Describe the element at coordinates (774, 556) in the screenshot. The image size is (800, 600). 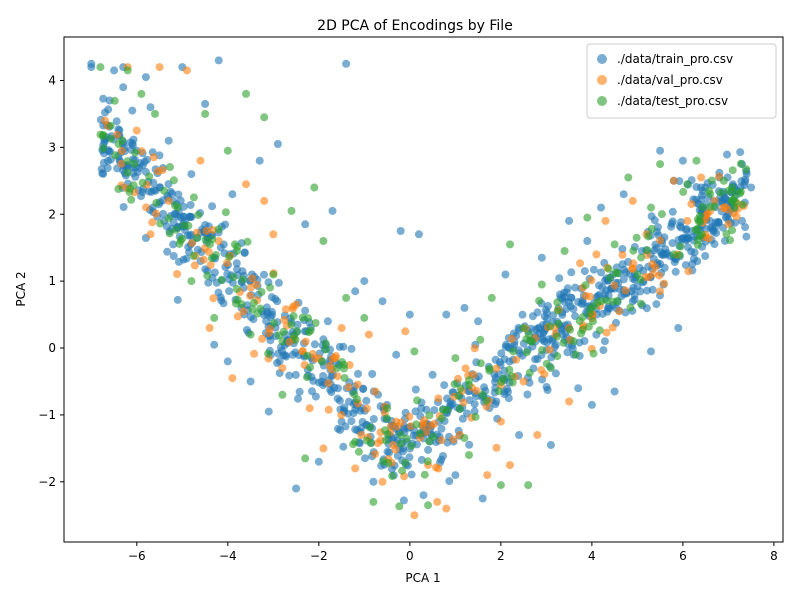
I see `x-tick-label: 8` at that location.